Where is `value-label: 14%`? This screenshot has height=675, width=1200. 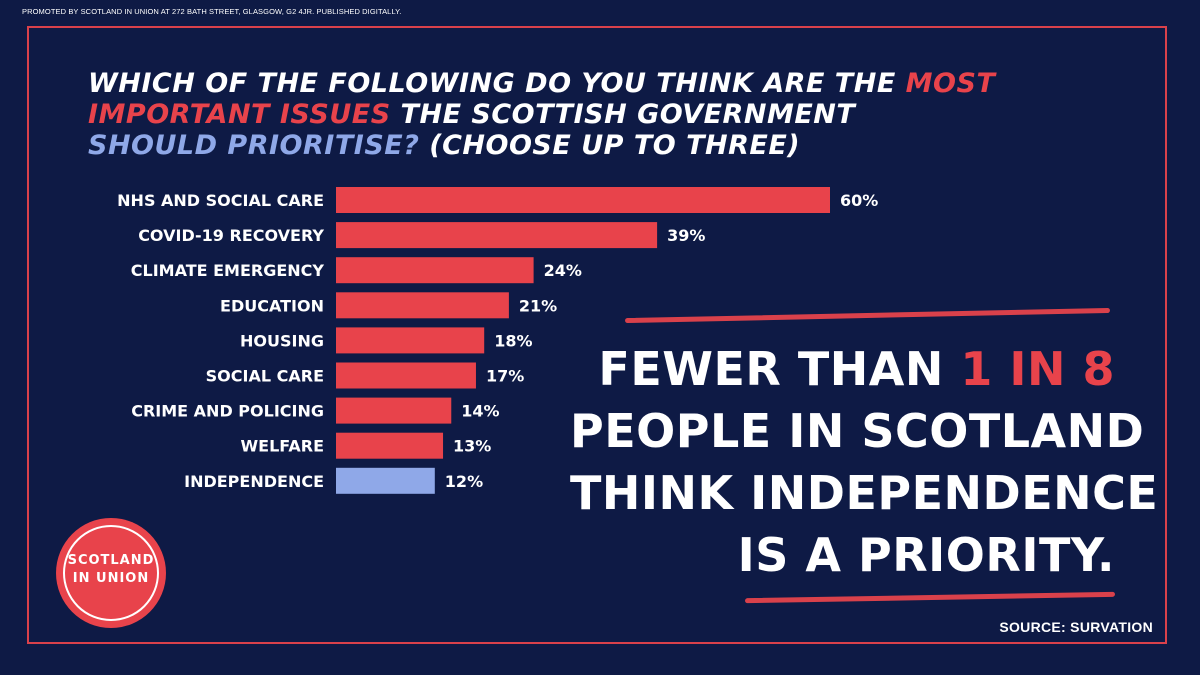 value-label: 14% is located at coordinates (480, 411).